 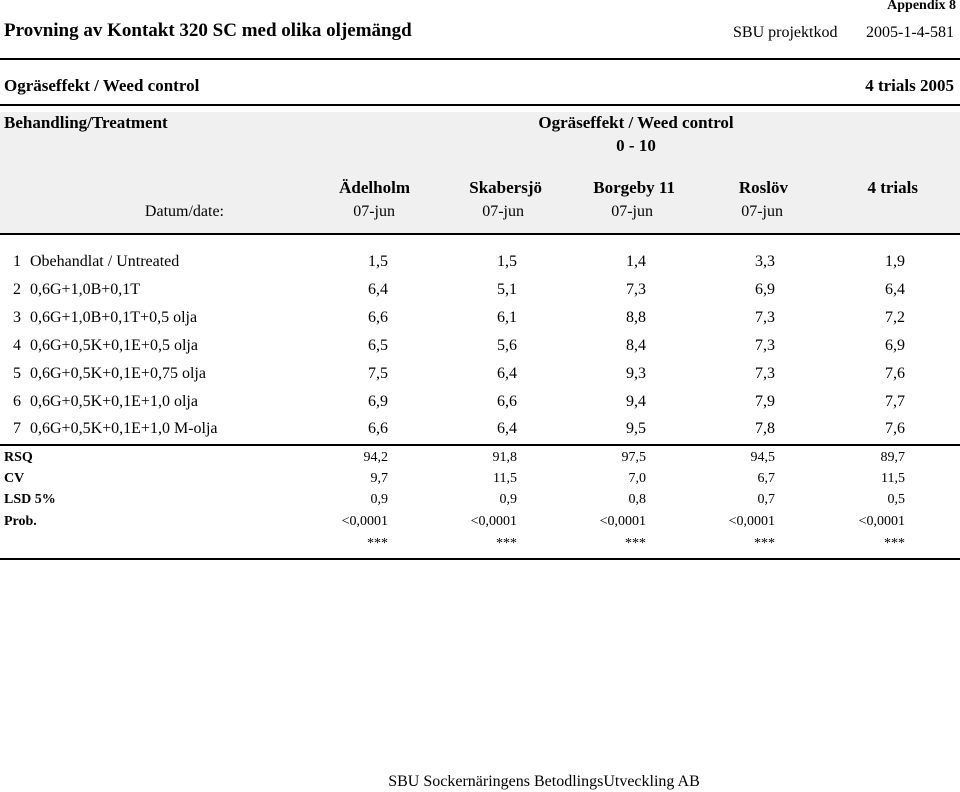 What do you see at coordinates (85, 289) in the screenshot?
I see `row-treatment: 0,6G+1,0B+0,1T` at bounding box center [85, 289].